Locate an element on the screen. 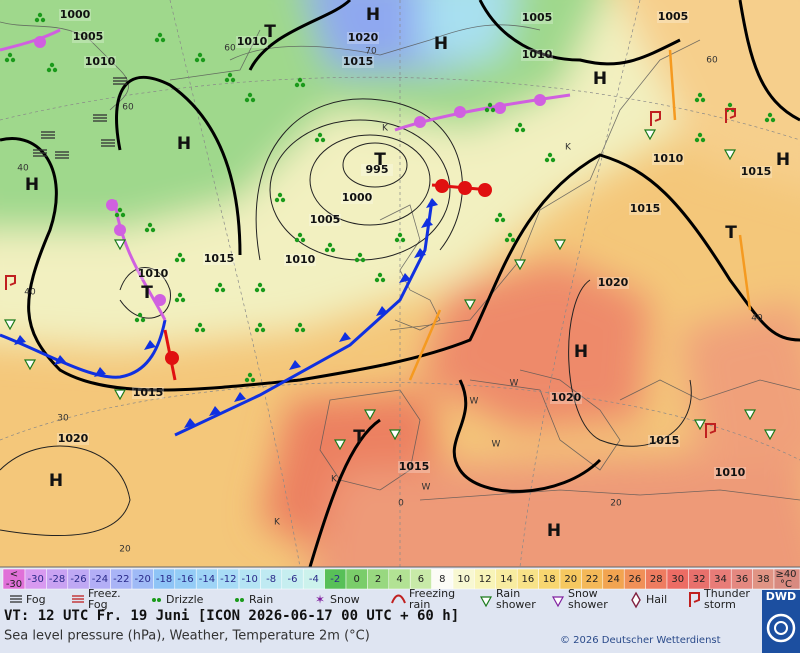 The width and height of the screenshot is (800, 657). copyright: © 2026 Deutscher Wetterdienst is located at coordinates (640, 640).